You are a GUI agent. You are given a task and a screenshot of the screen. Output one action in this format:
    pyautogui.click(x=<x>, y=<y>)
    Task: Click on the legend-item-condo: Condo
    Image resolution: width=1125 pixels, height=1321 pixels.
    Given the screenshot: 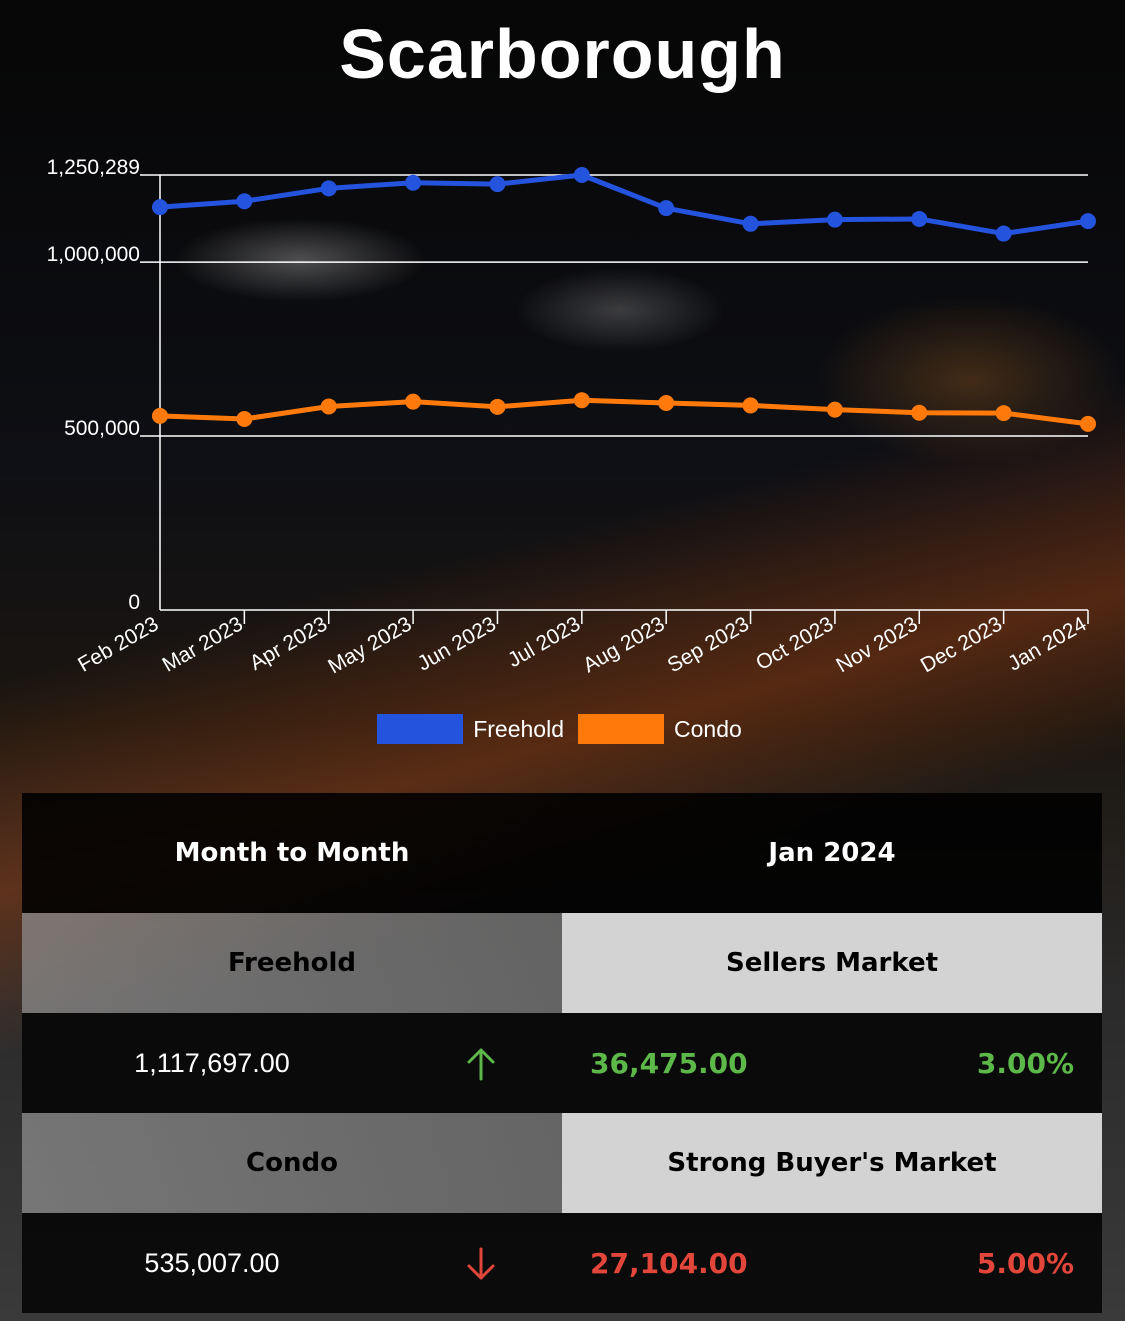 What is the action you would take?
    pyautogui.click(x=663, y=729)
    